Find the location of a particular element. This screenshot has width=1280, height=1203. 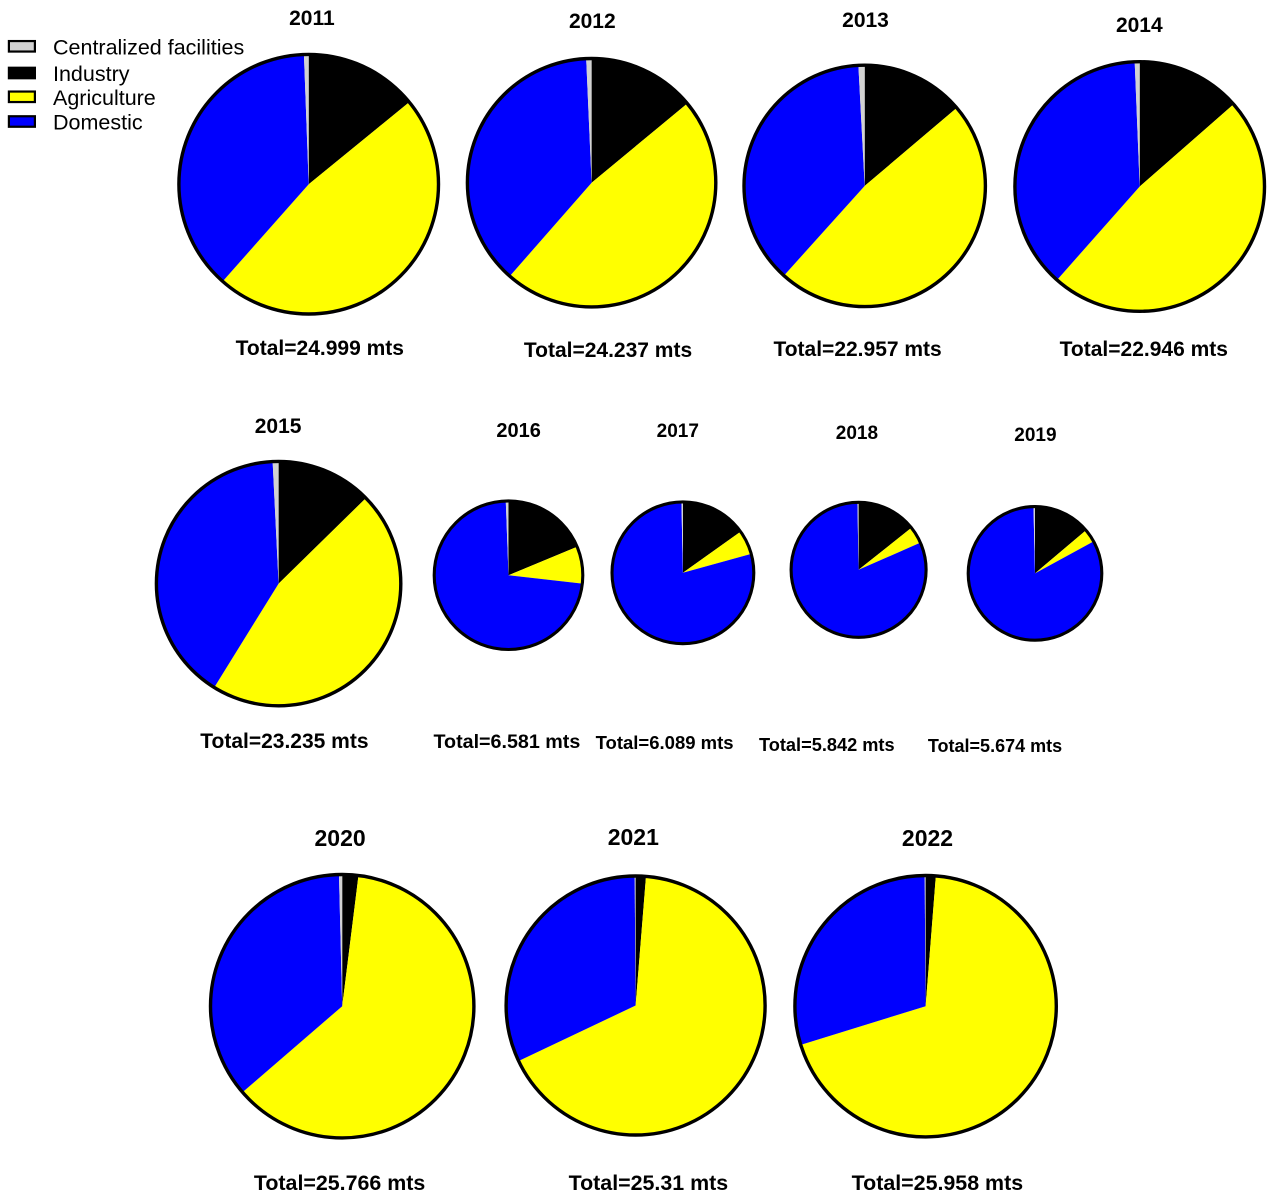

svg-text: Centralized facilities is located at coordinates (148, 47).